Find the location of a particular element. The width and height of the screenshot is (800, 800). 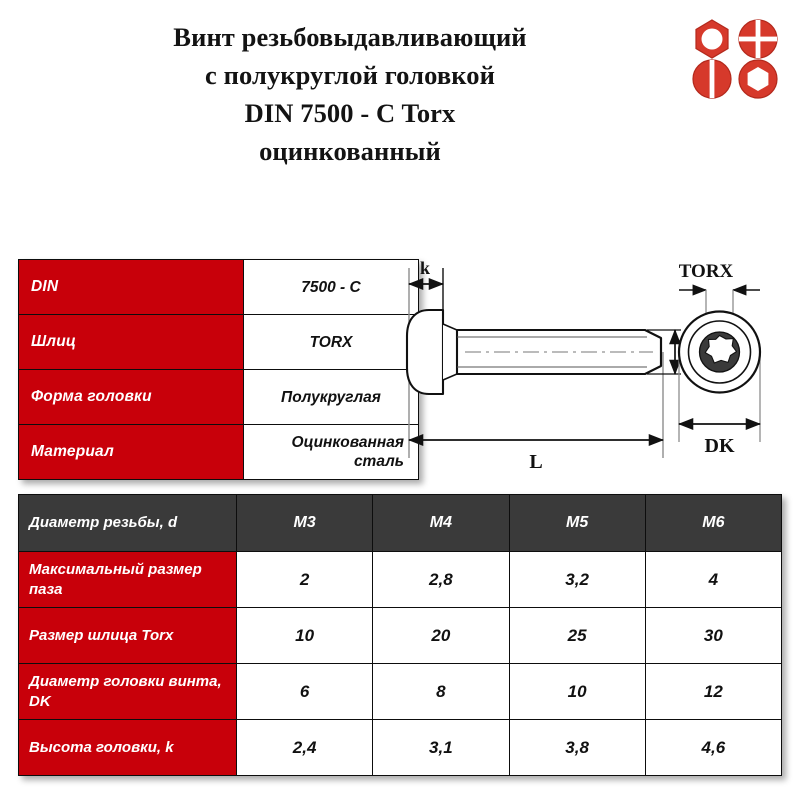

dim-row-label: Максимальный размер паза is located at coordinates (127, 579).